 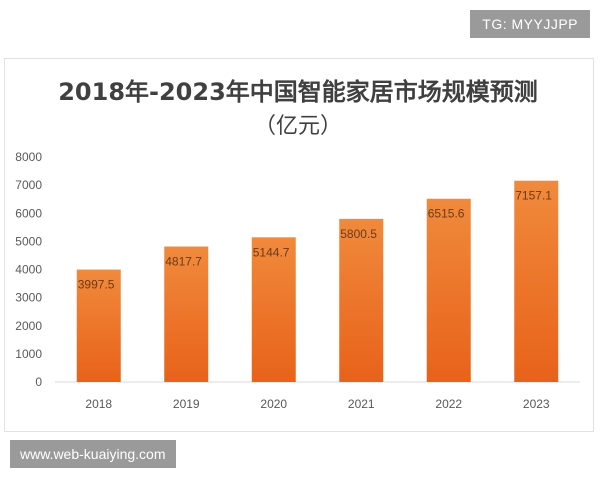 I want to click on y-tick-label: 4000, so click(x=28, y=270).